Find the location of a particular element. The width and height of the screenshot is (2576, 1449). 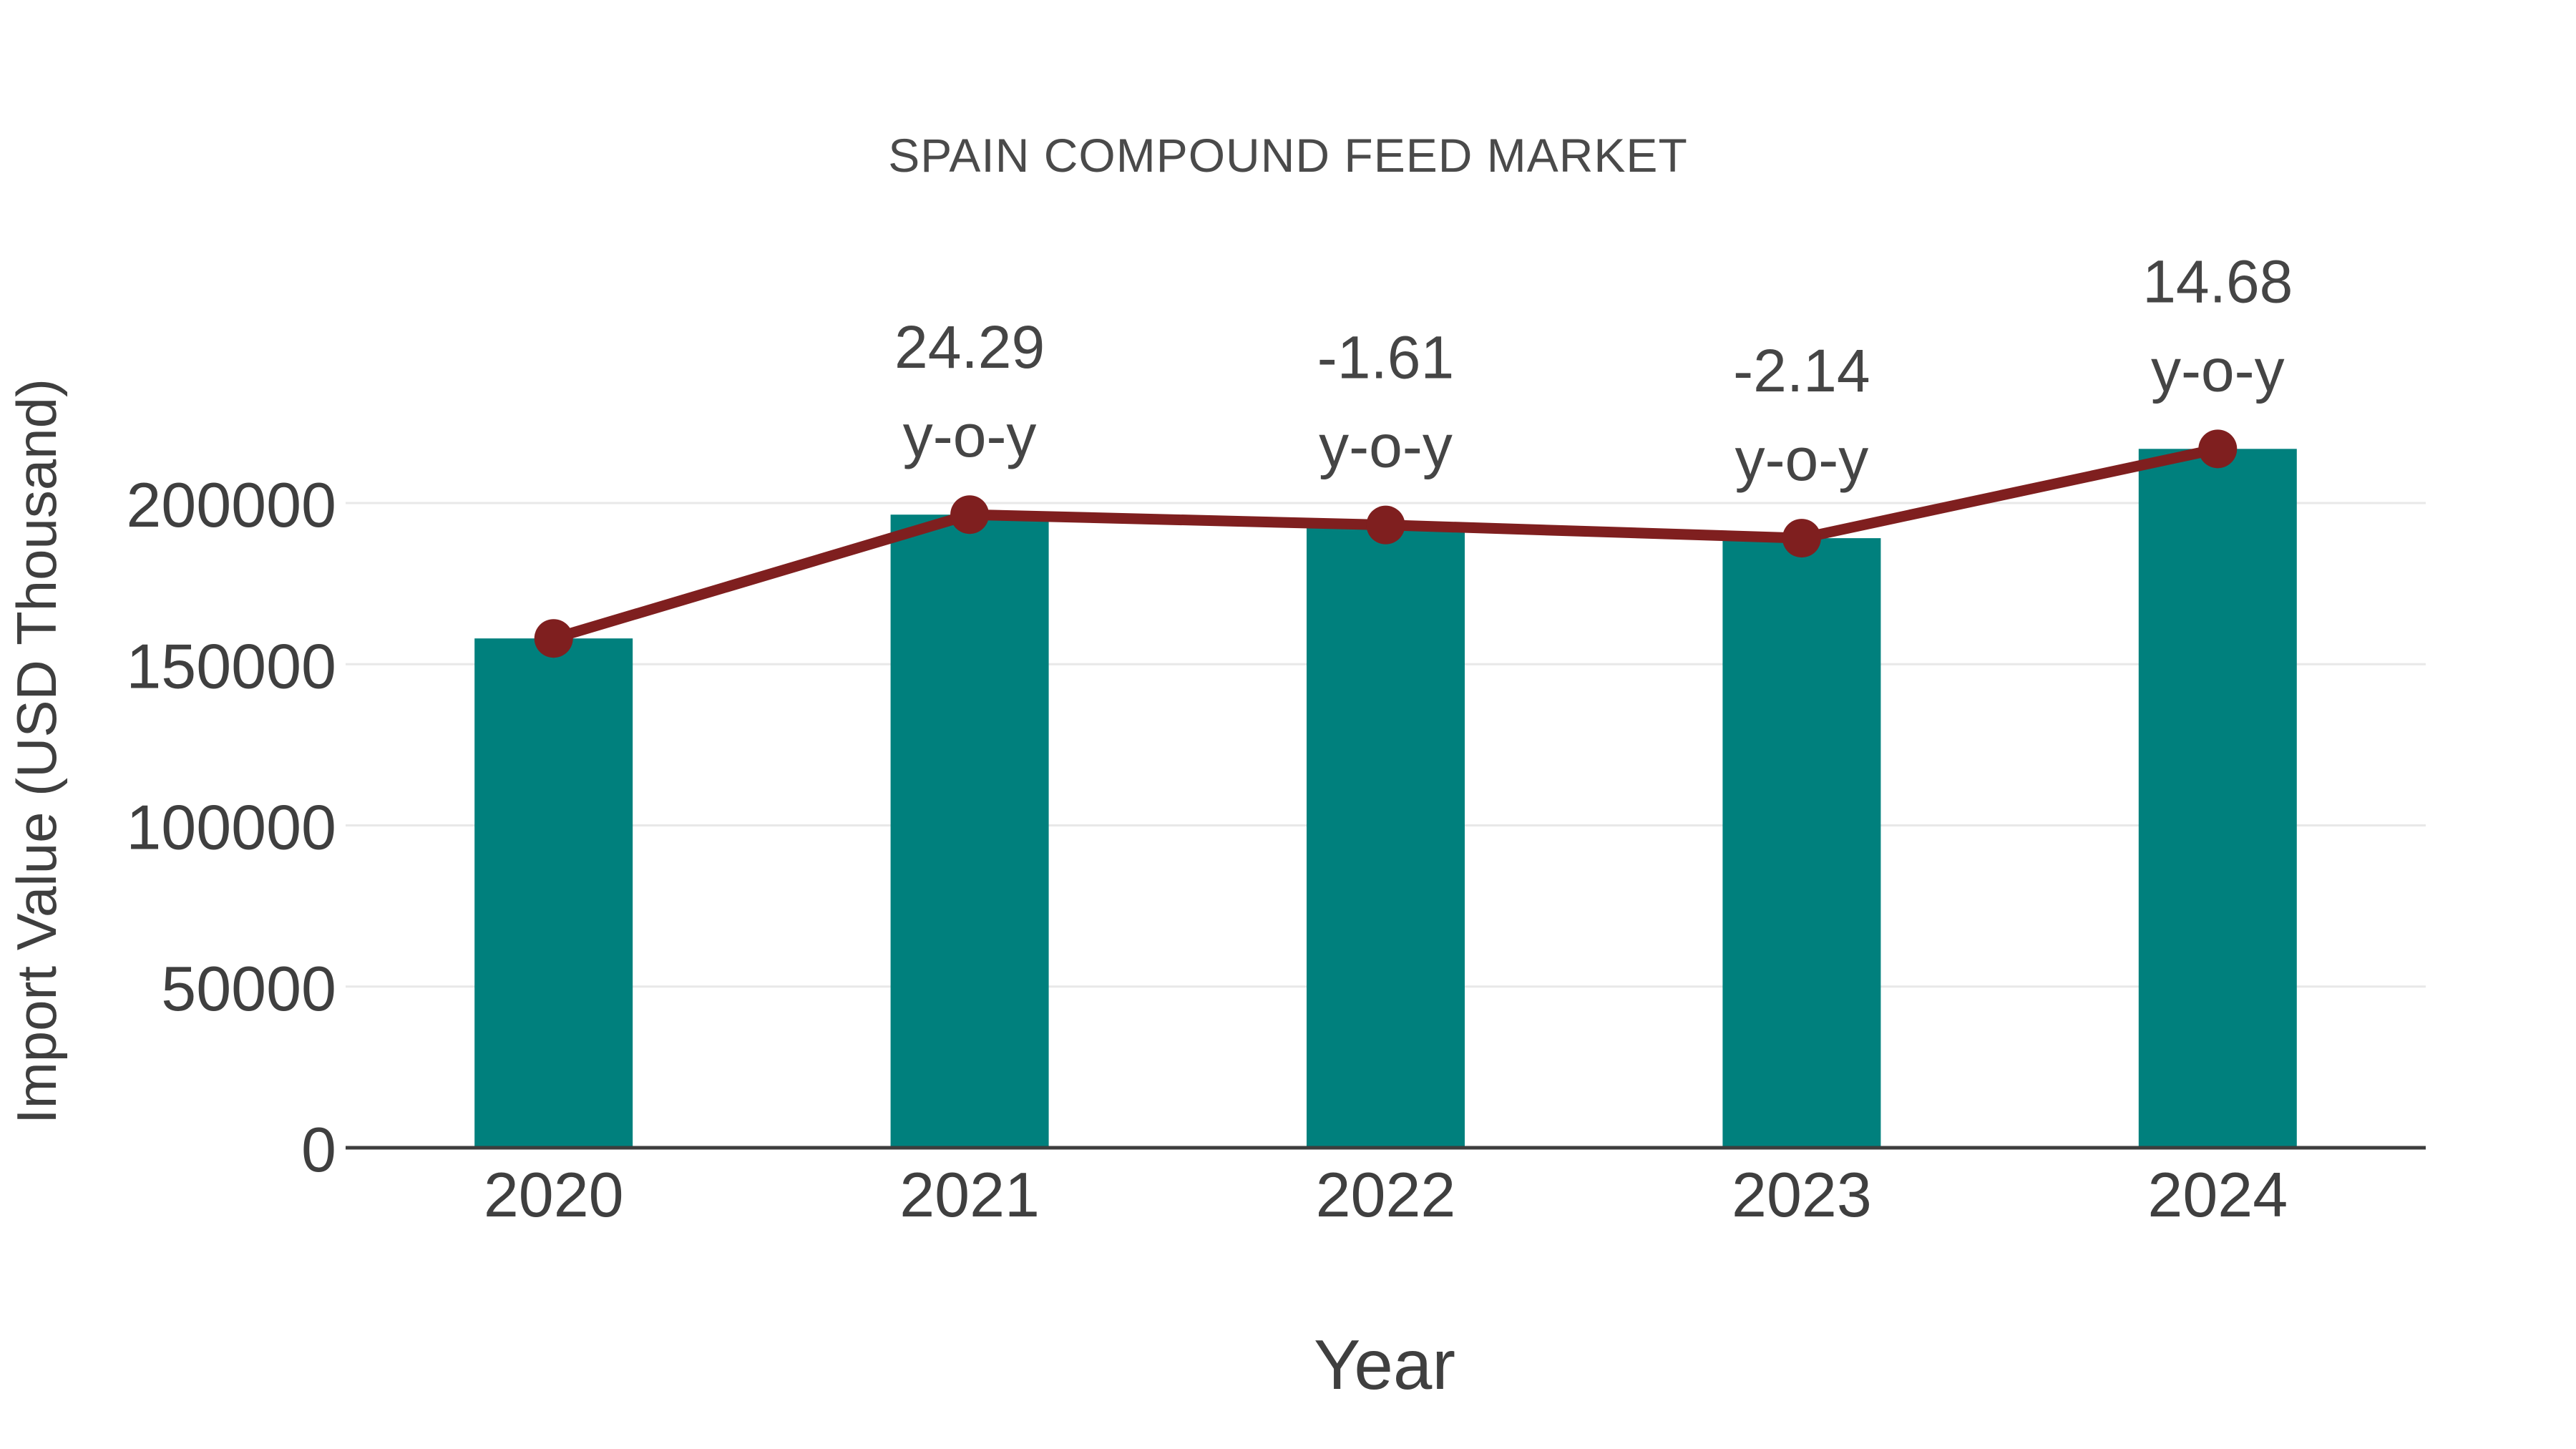

y-tick-label-100000: 100000 is located at coordinates (231, 827).